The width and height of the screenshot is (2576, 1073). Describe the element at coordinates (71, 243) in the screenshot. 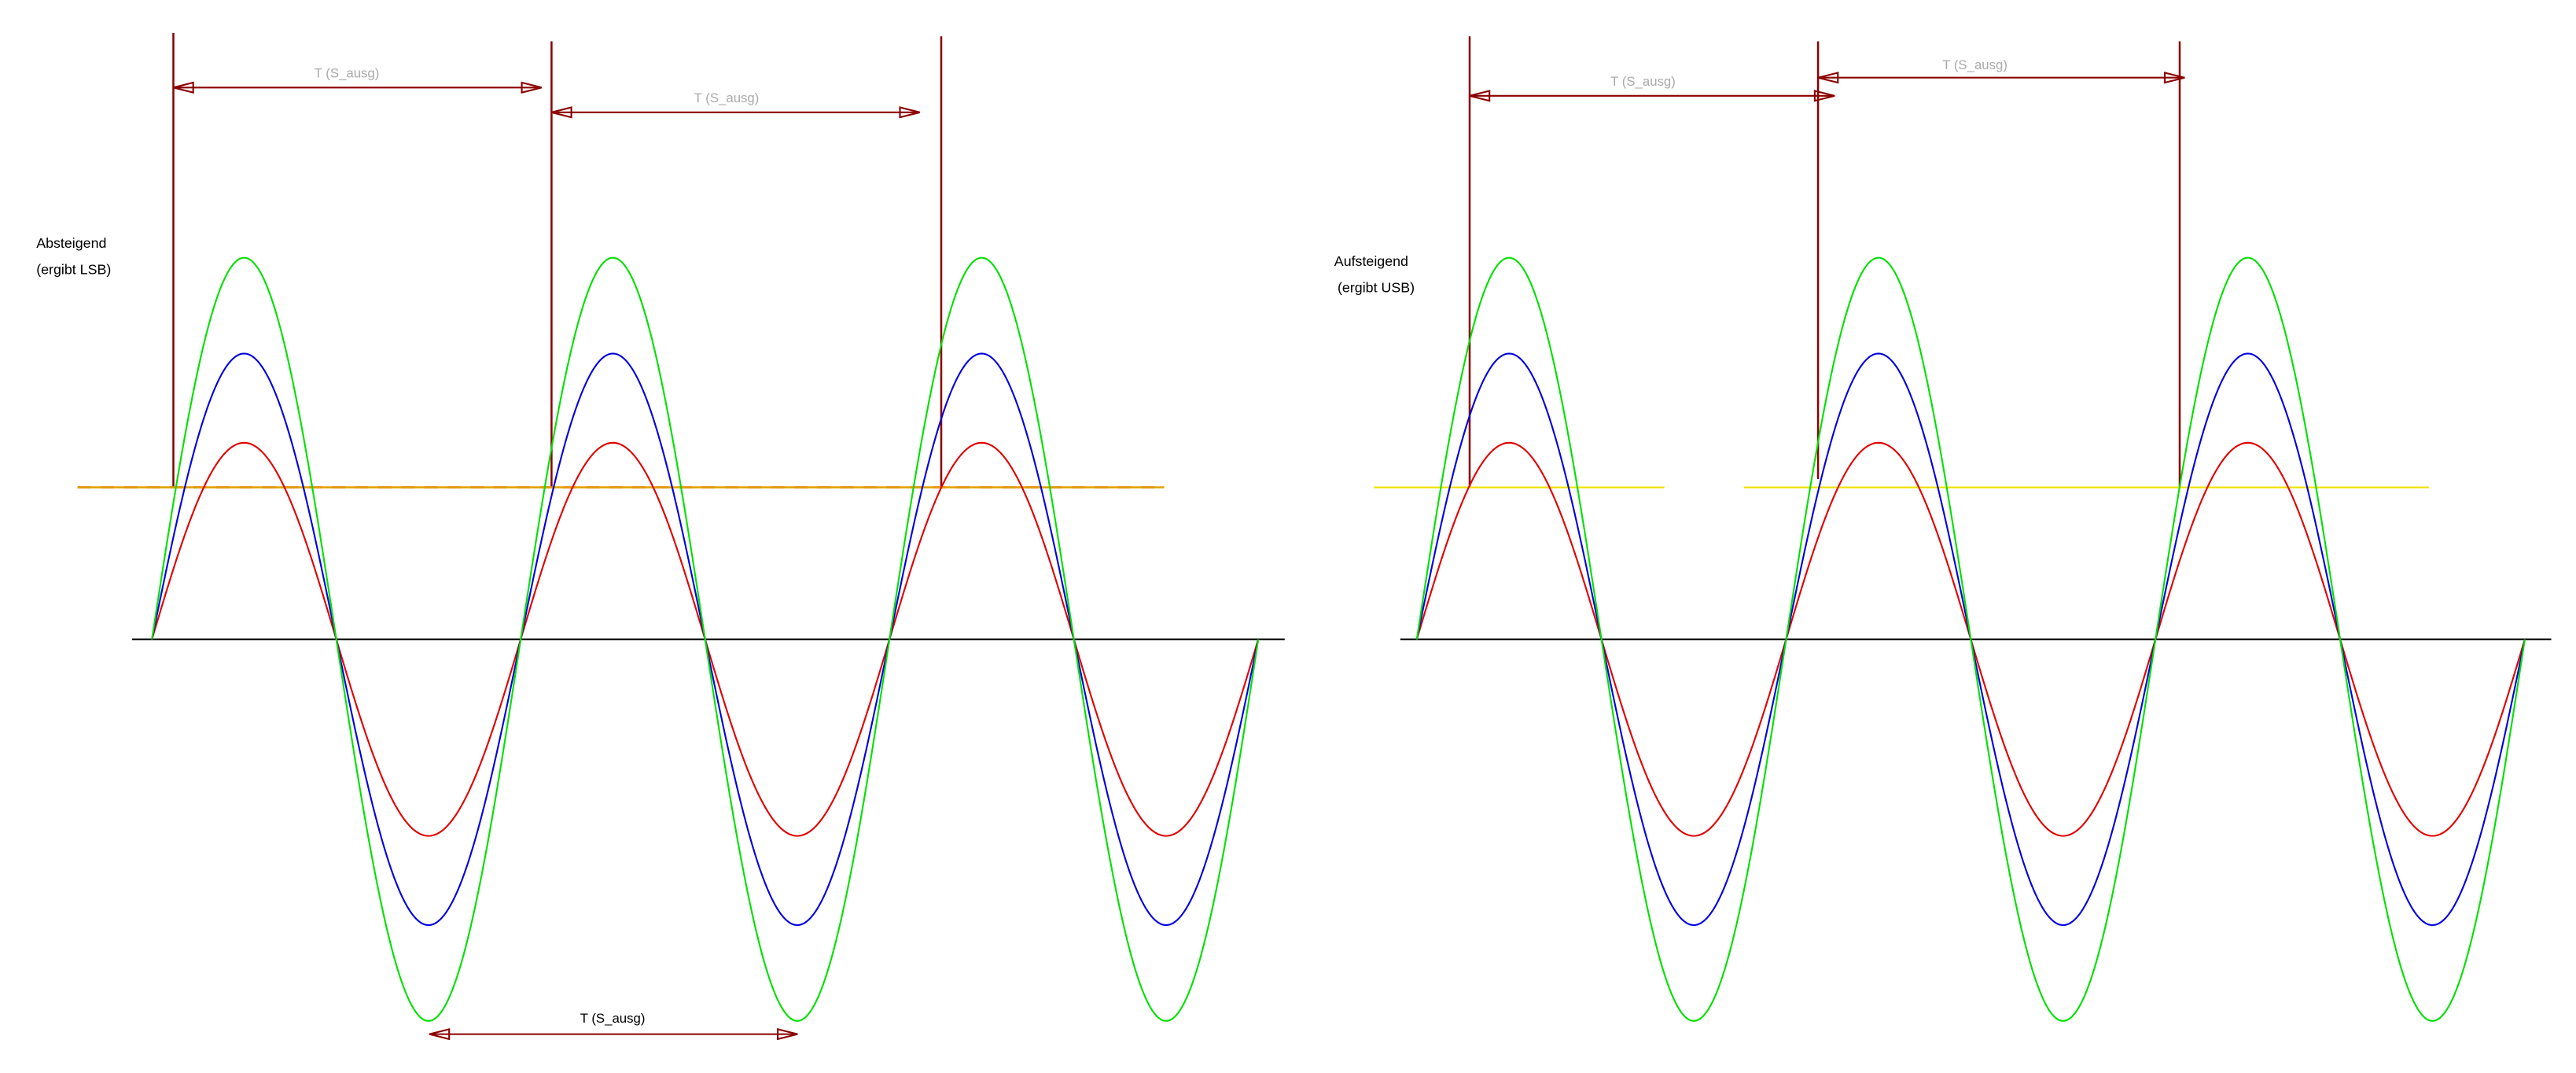

I see `panel-label: Absteigend` at that location.